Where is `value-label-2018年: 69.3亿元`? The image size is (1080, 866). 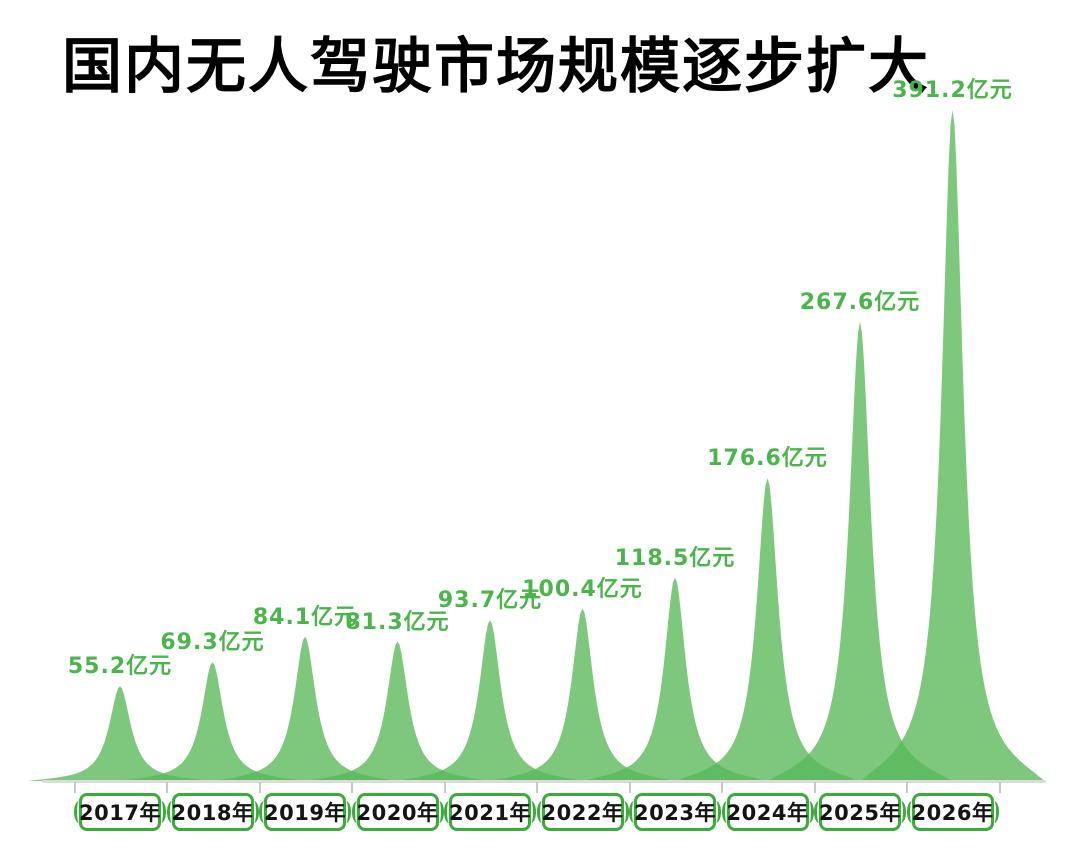
value-label-2018年: 69.3亿元 is located at coordinates (212, 643).